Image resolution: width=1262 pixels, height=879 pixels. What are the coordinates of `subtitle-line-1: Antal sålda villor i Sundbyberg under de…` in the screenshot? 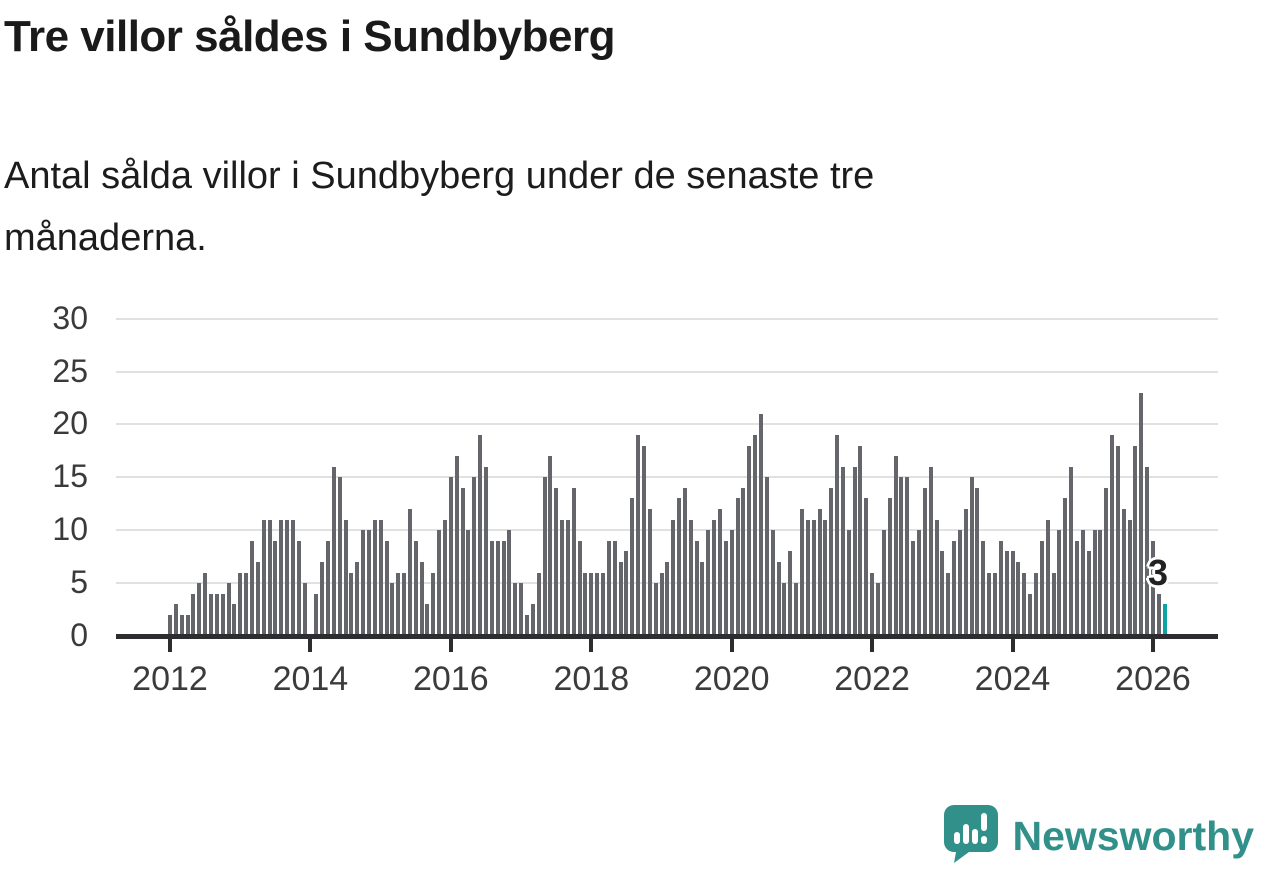 It's located at (439, 176).